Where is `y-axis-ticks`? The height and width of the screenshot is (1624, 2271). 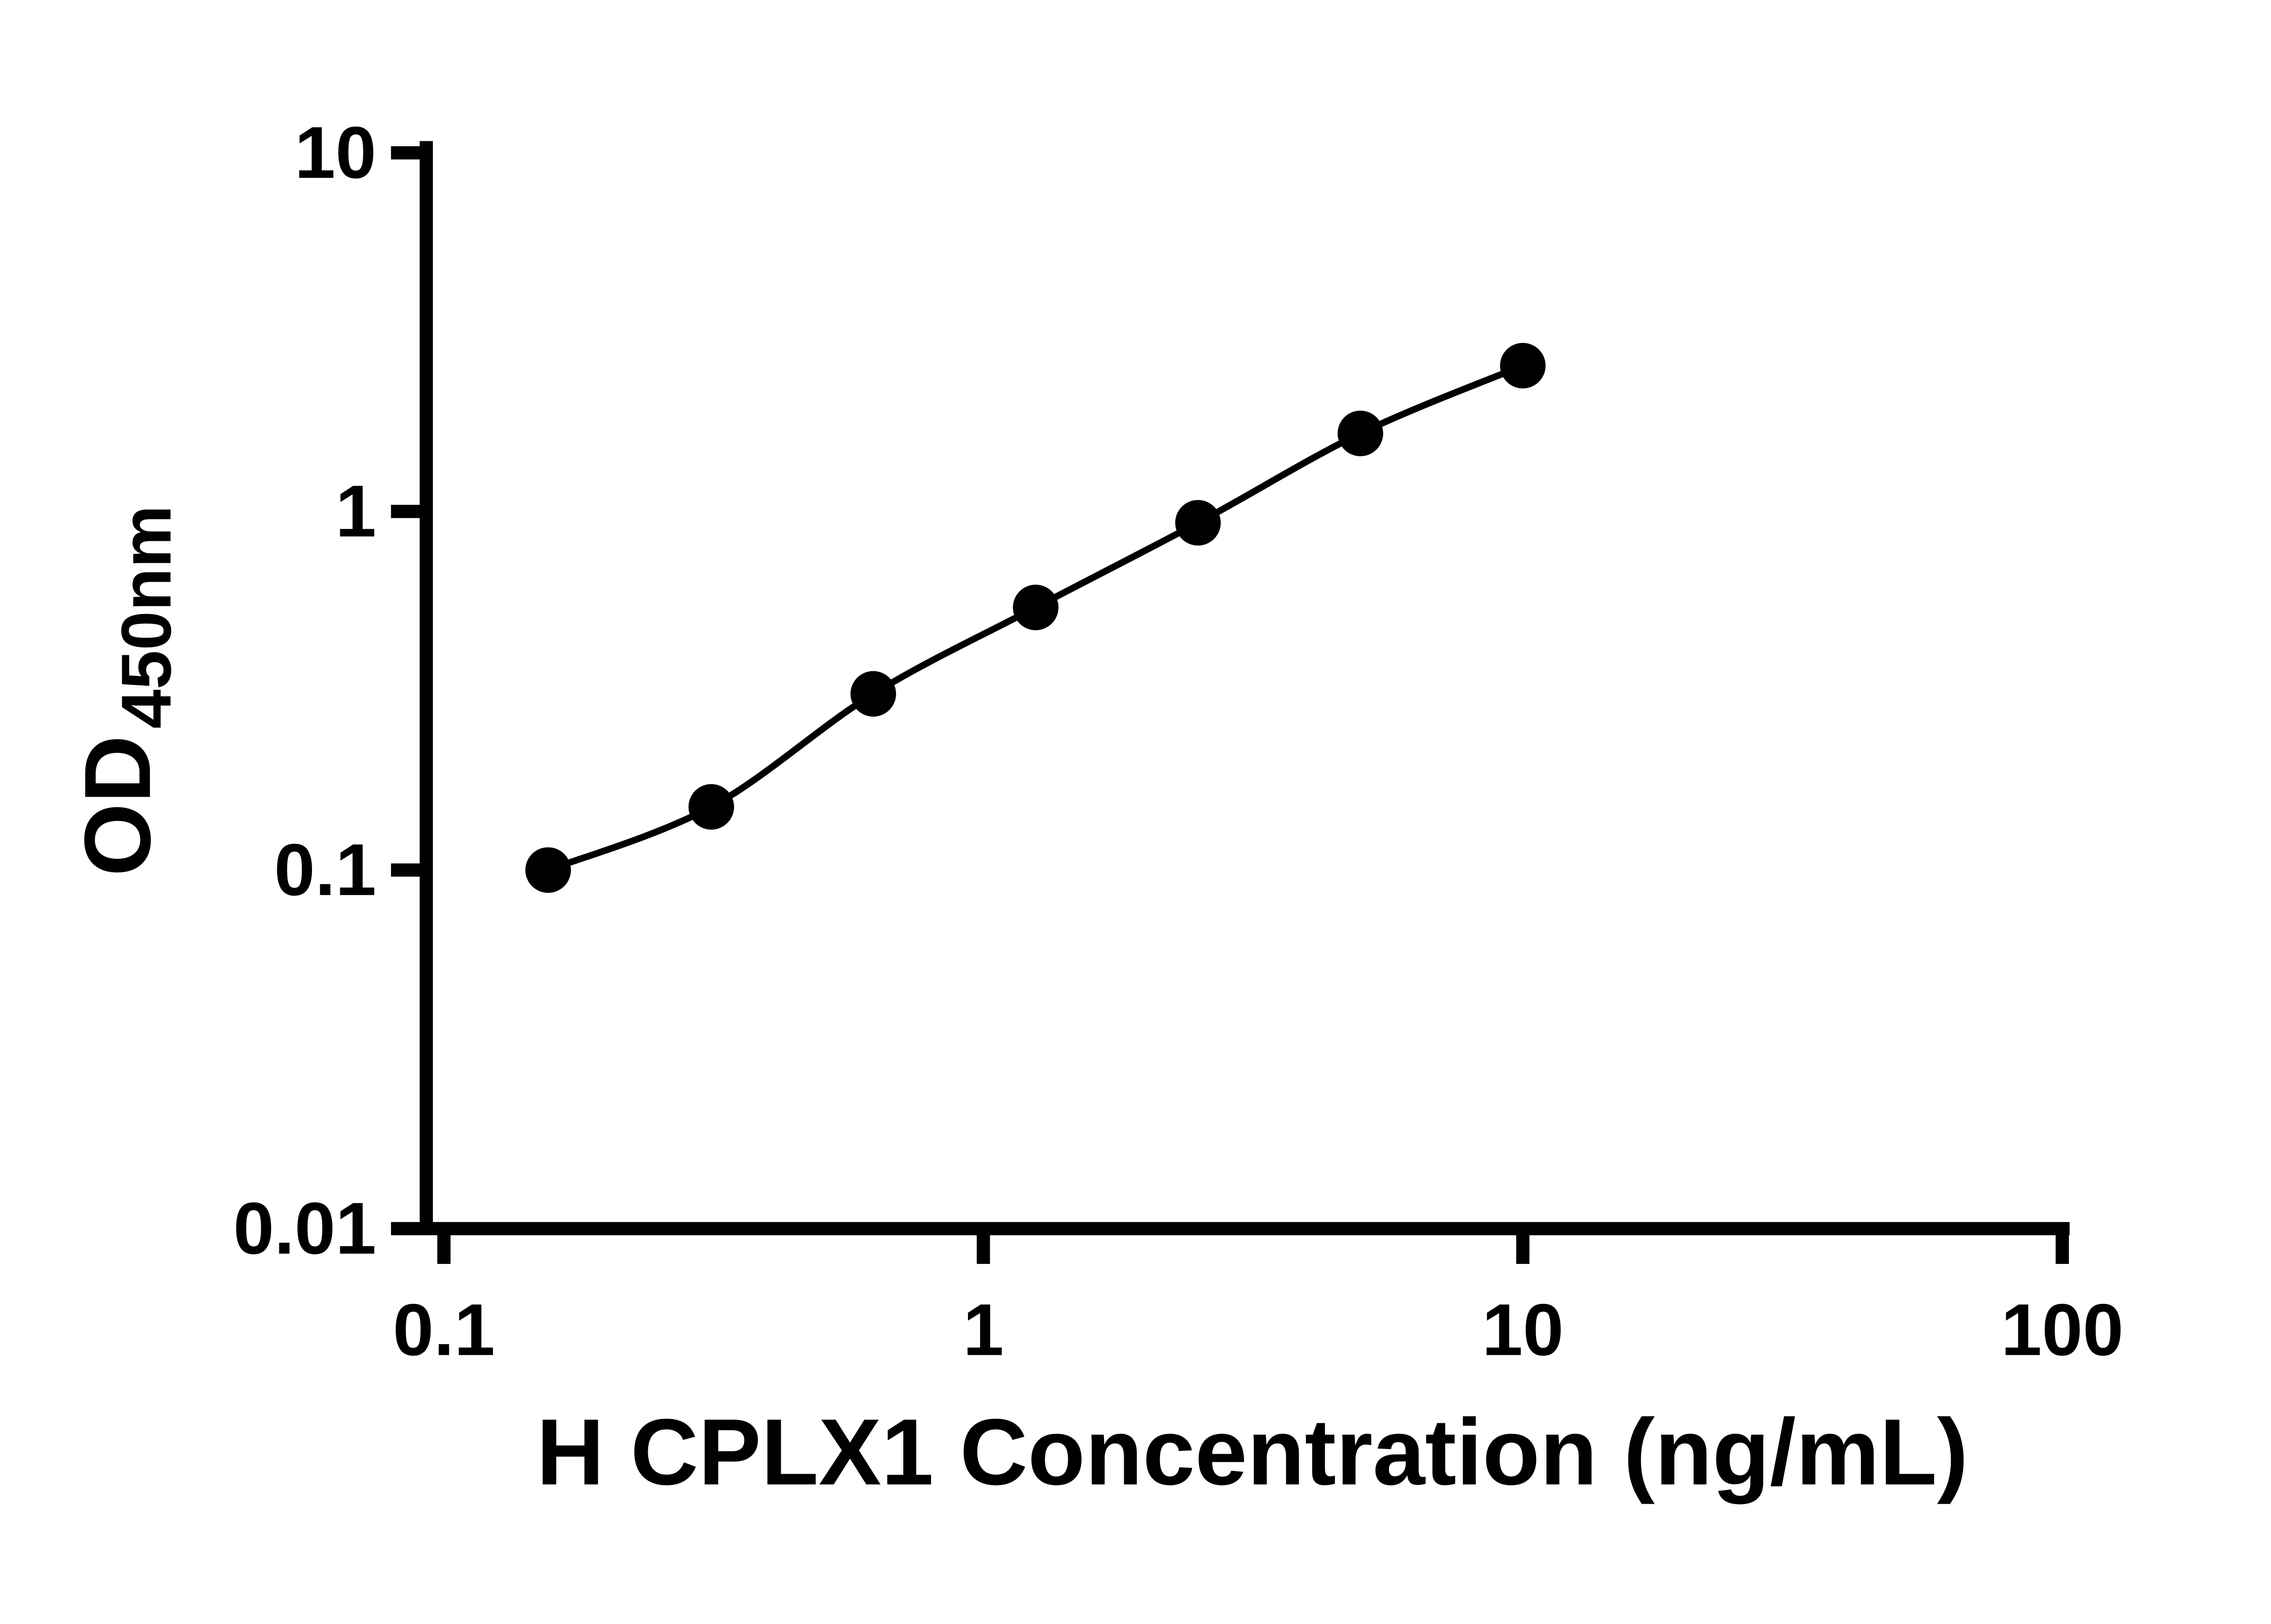
y-axis-ticks is located at coordinates (408, 691).